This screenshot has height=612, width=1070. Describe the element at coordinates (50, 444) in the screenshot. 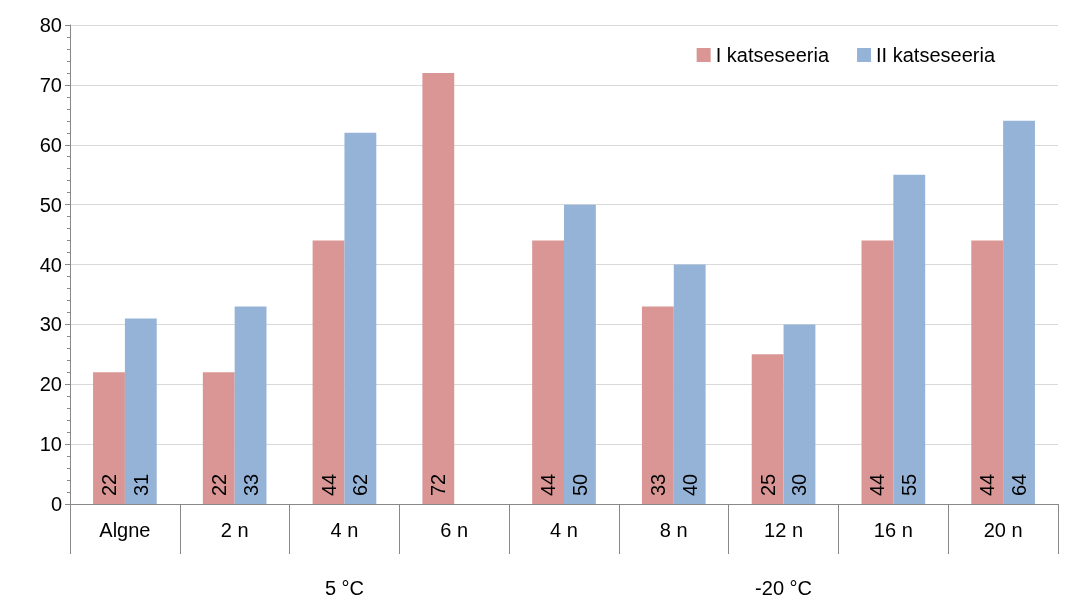

I see `y-tick-label: 10` at that location.